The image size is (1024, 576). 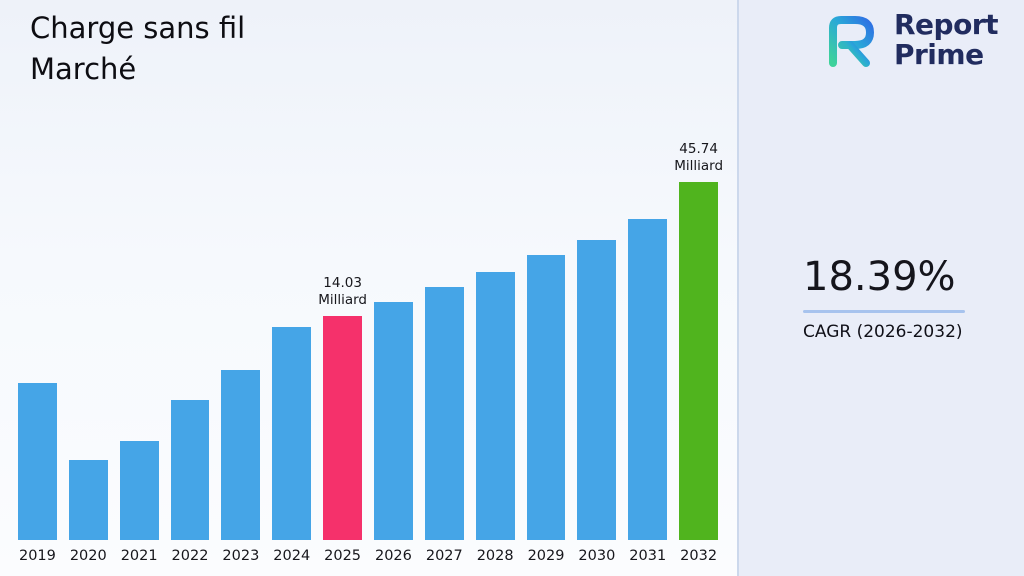 What do you see at coordinates (83, 69) in the screenshot?
I see `page-title-line2: Marché` at bounding box center [83, 69].